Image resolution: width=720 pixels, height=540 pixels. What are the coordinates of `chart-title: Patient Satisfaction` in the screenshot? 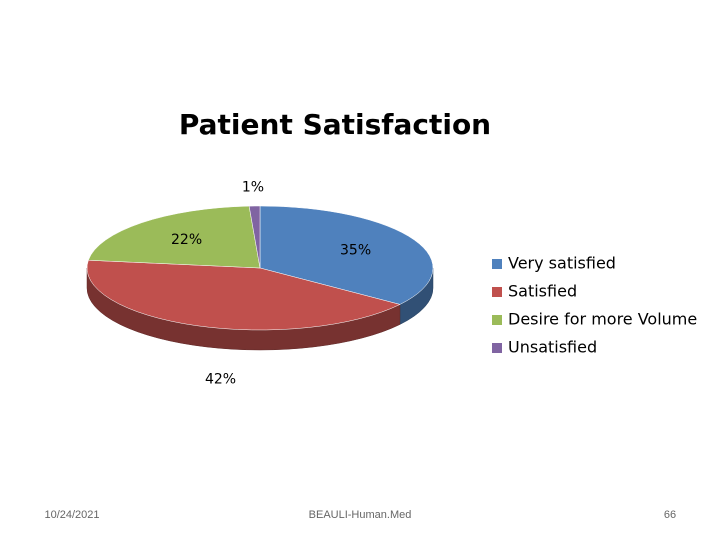 It's located at (335, 124).